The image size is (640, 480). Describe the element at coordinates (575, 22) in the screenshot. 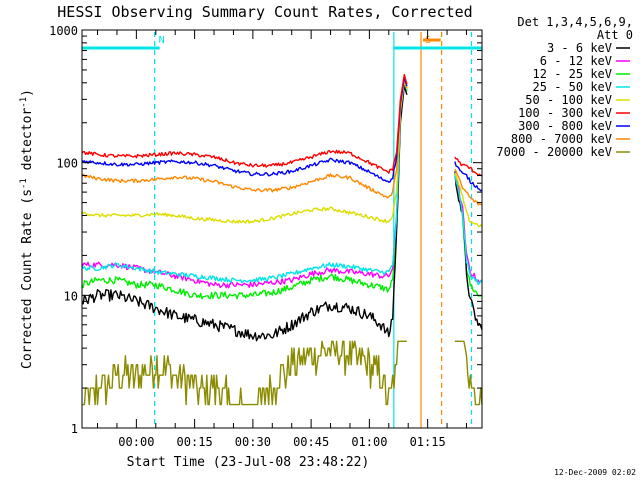

I see `legend-title-1: Det 1,3,4,5,6,9,` at that location.